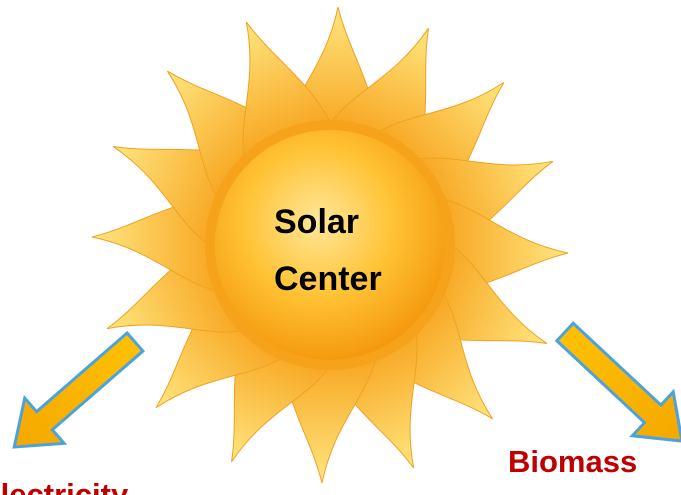  Describe the element at coordinates (572, 461) in the screenshot. I see `output-label: Biomass` at that location.